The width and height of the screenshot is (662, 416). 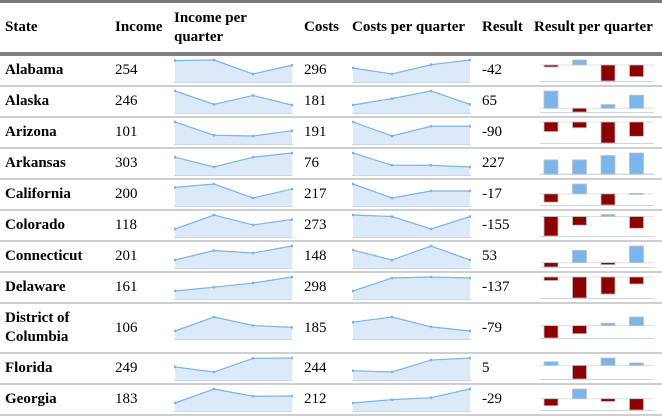 What do you see at coordinates (55, 70) in the screenshot?
I see `state-cell: Alabama` at bounding box center [55, 70].